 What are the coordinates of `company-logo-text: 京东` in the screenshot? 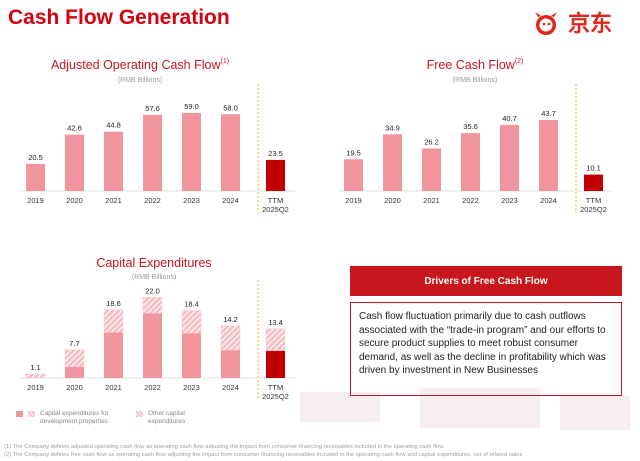 It's located at (590, 23).